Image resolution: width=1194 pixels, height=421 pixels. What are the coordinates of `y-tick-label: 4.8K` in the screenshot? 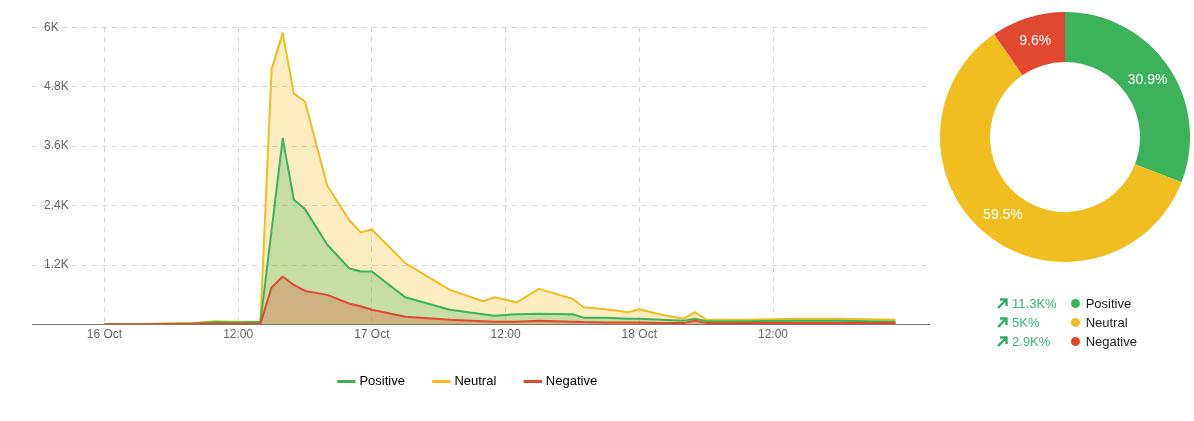 It's located at (56, 85).